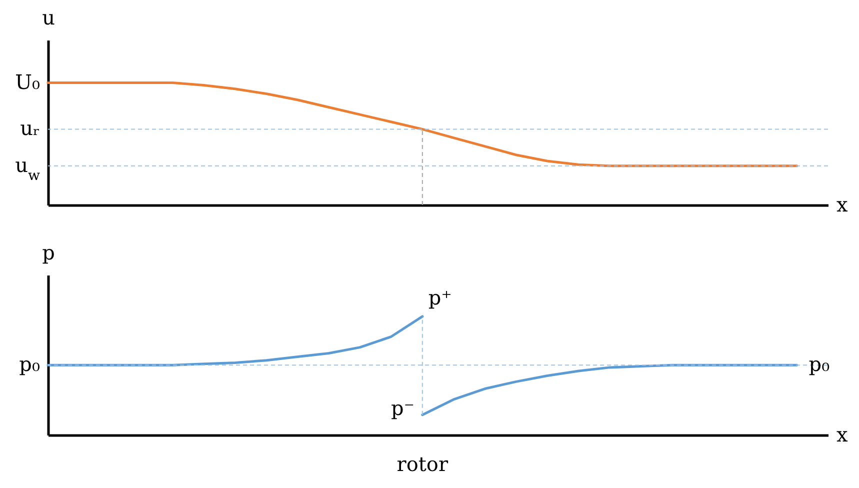 The width and height of the screenshot is (859, 488). What do you see at coordinates (819, 364) in the screenshot?
I see `series-label: p₀` at bounding box center [819, 364].